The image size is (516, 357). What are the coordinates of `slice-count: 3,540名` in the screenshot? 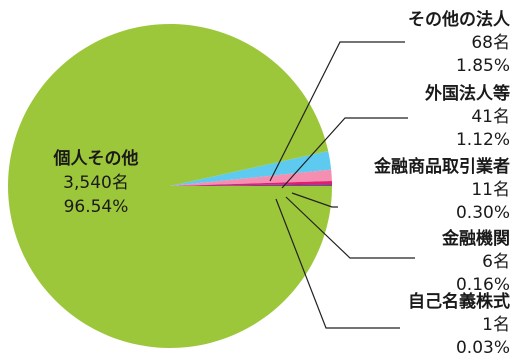 It's located at (96, 183).